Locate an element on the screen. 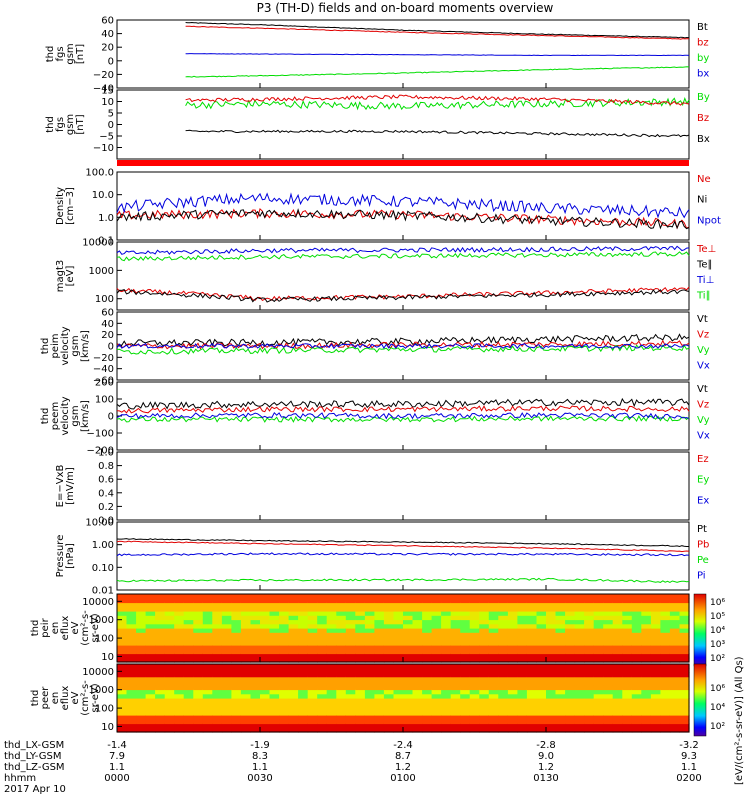 This screenshot has width=750, height=800. footer-lx-value: -1.9 is located at coordinates (260, 745).